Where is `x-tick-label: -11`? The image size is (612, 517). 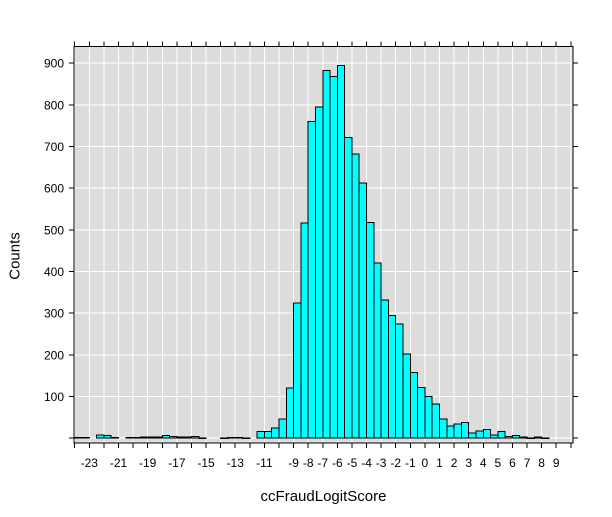 x-tick-label: -11 is located at coordinates (264, 463).